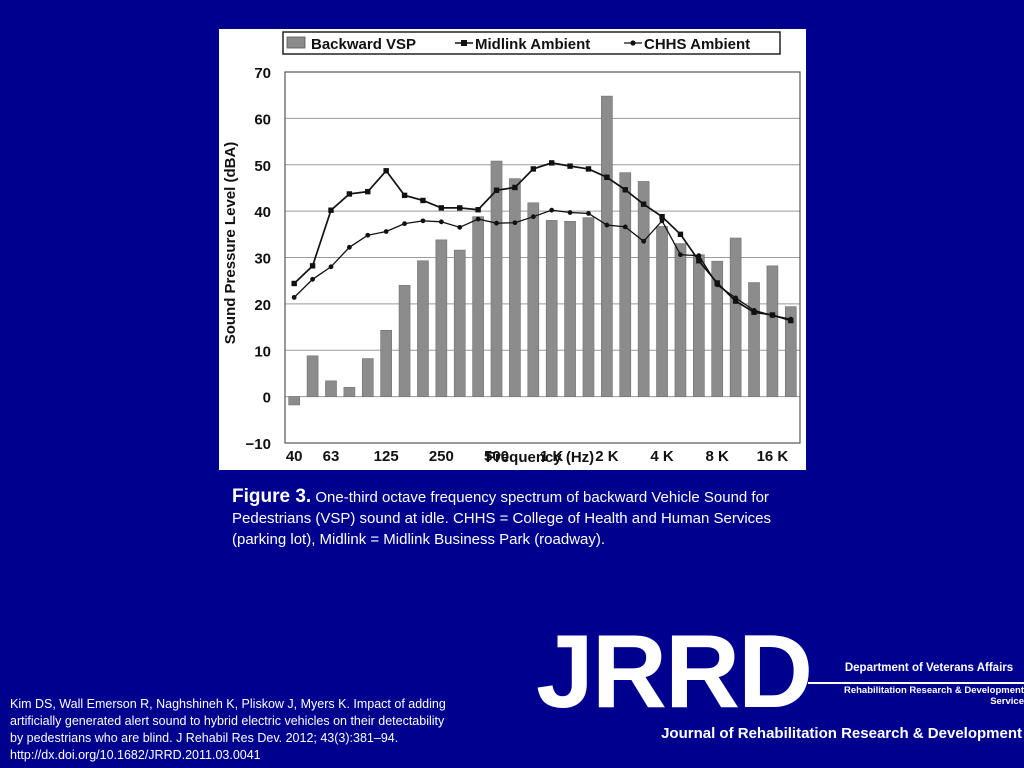 The height and width of the screenshot is (768, 1024). I want to click on y-tick-label: 30, so click(262, 259).